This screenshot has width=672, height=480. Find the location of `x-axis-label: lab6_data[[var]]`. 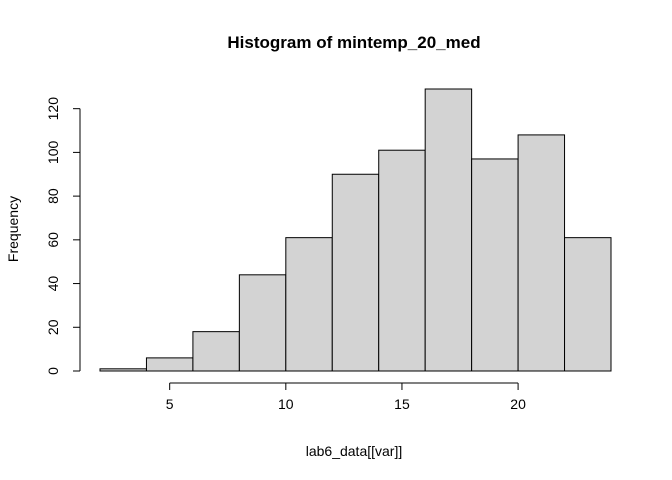

x-axis-label: lab6_data[[var]] is located at coordinates (354, 451).